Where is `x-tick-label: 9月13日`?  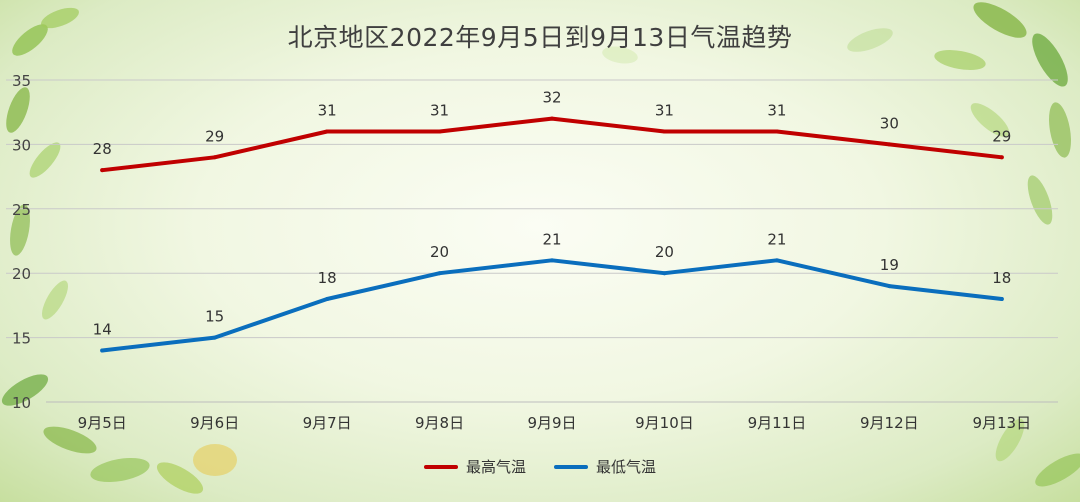 x-tick-label: 9月13日 is located at coordinates (1001, 423).